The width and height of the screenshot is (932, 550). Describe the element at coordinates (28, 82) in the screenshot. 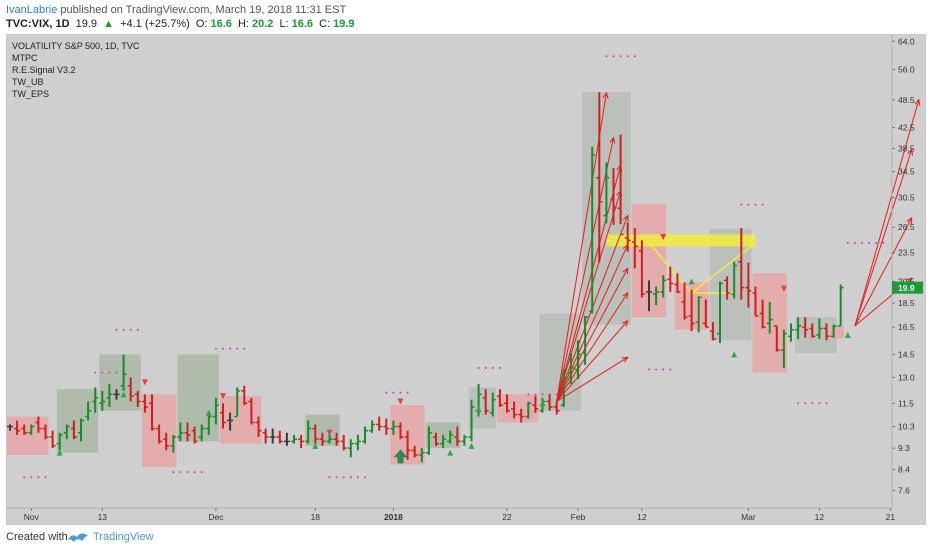

I see `legend-study: TW_UB` at that location.